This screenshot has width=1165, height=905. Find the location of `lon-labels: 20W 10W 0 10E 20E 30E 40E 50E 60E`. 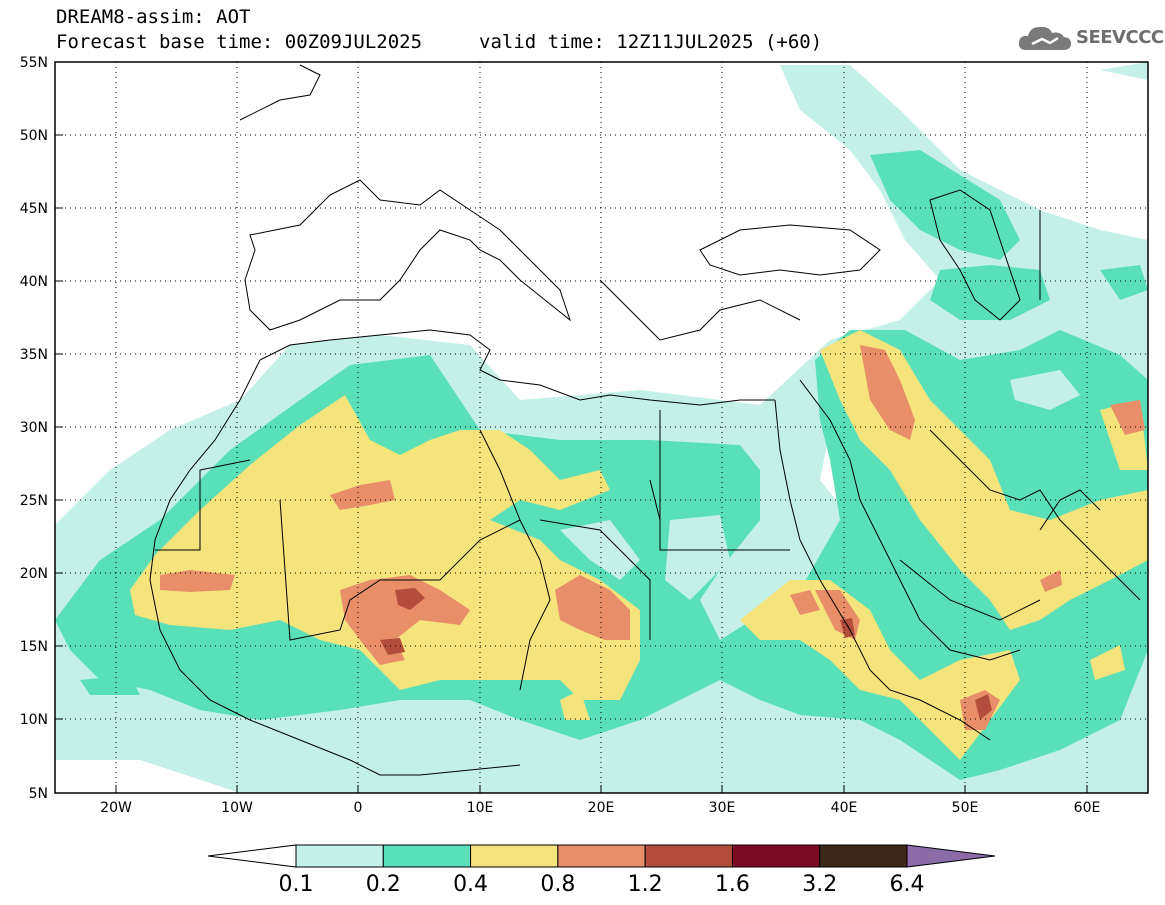

lon-labels: 20W 10W 0 10E 20E 30E 40E 50E 60E is located at coordinates (600, 808).